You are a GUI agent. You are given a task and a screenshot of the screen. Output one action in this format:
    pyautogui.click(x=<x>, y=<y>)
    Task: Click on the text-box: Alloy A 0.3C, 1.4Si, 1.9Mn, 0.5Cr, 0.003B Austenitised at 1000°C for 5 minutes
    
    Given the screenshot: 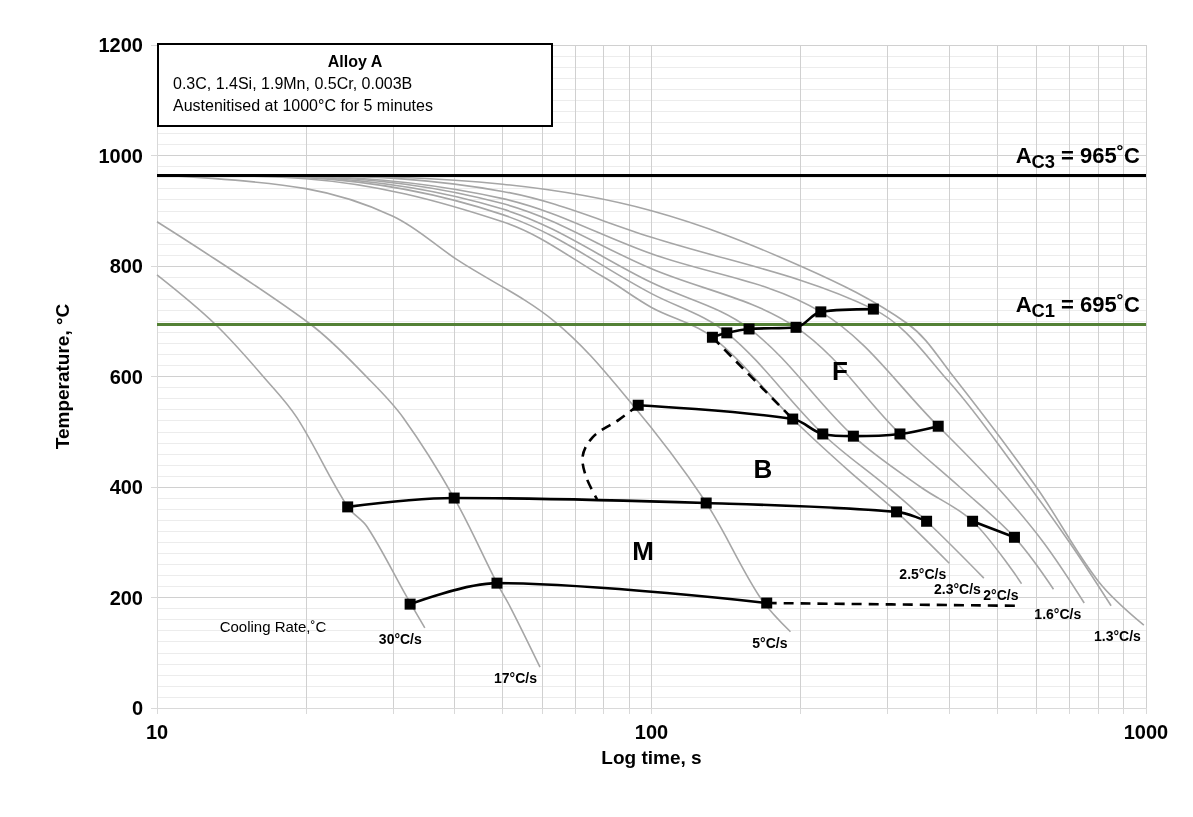 What is the action you would take?
    pyautogui.click(x=355, y=85)
    